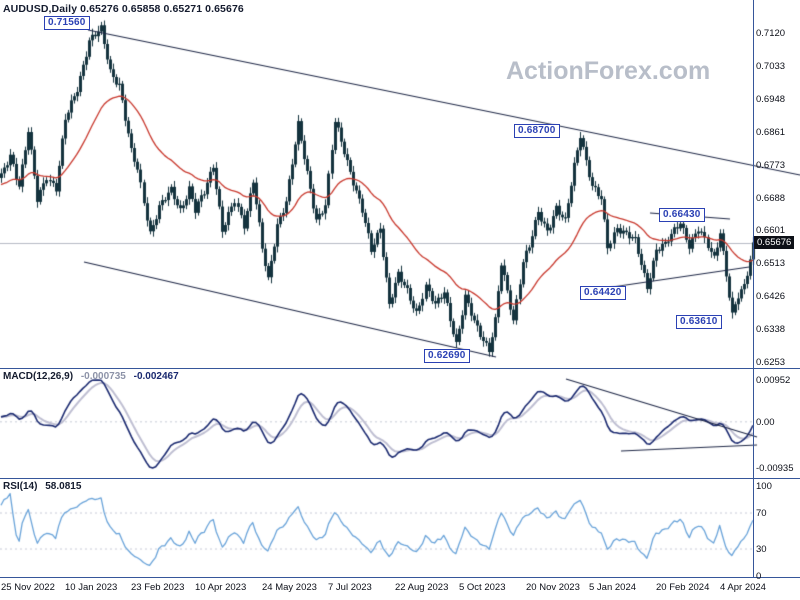 This screenshot has height=600, width=800. I want to click on price-axis-tick: 0.6601, so click(771, 231).